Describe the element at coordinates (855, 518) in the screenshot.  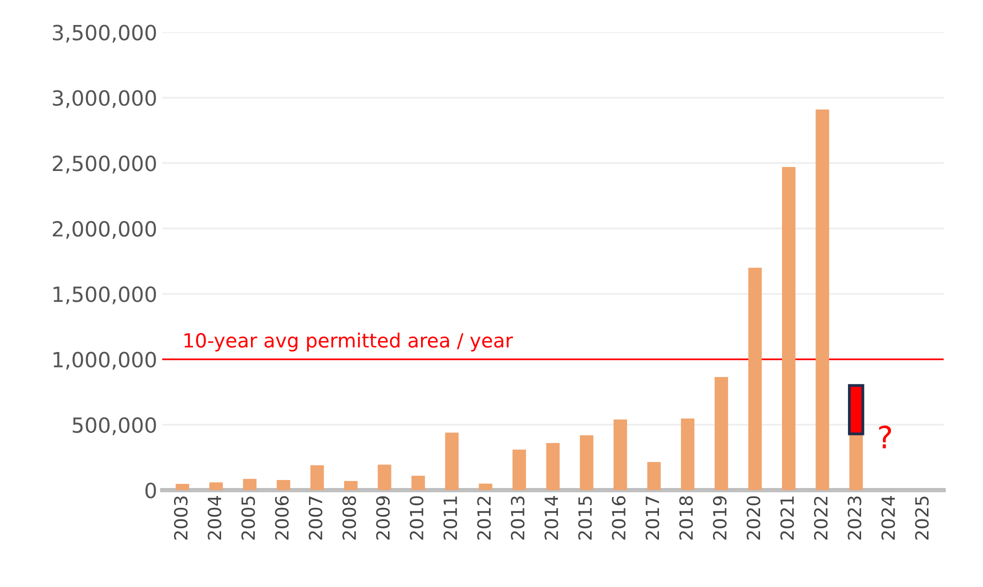
I see `x-tick-label: 2023` at that location.